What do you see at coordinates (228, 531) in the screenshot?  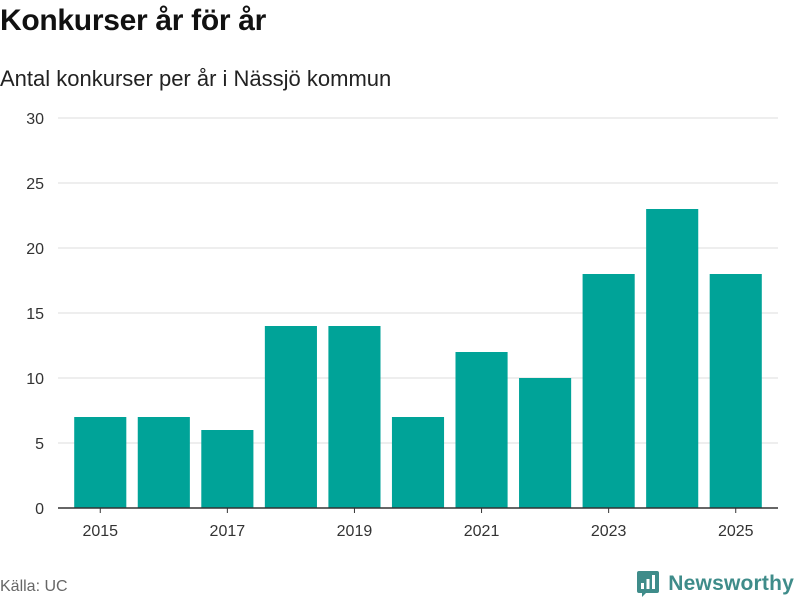 I see `x-tick-label: 2017` at bounding box center [228, 531].